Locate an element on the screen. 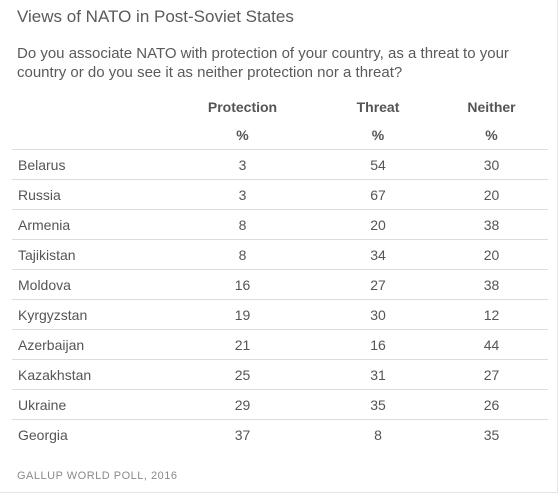  table-row: Armenia 8 20 38 is located at coordinates (280, 224).